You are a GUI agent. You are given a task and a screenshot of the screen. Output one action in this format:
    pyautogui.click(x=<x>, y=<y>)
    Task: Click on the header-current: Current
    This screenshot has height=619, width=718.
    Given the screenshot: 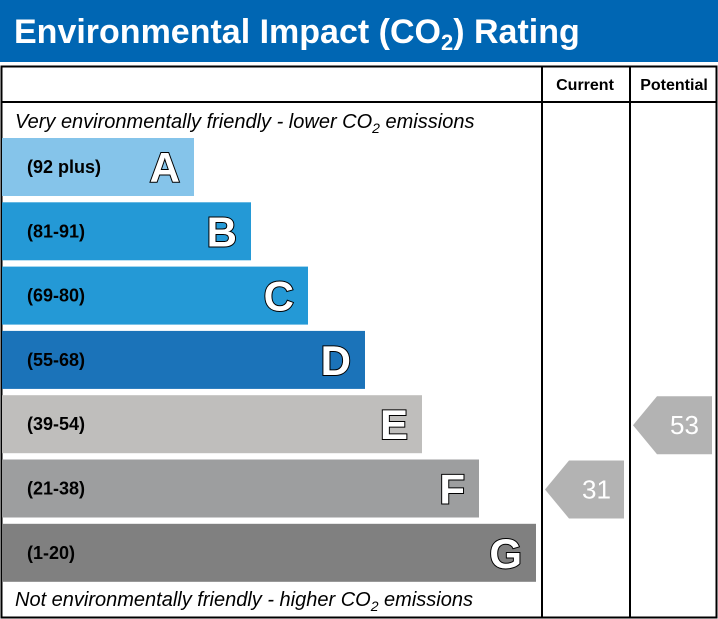 What is the action you would take?
    pyautogui.click(x=585, y=85)
    